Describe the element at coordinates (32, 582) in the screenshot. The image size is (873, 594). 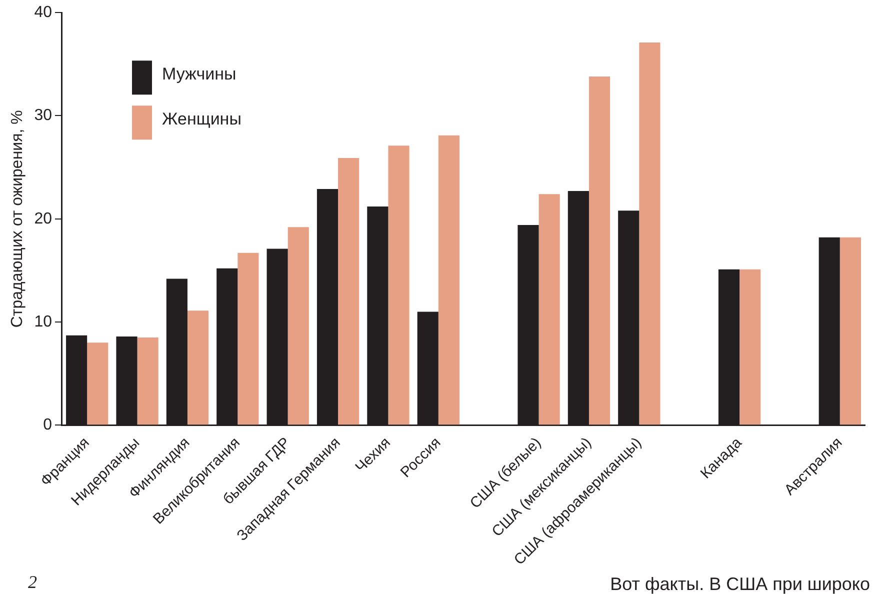
I see `text: 2` at that location.